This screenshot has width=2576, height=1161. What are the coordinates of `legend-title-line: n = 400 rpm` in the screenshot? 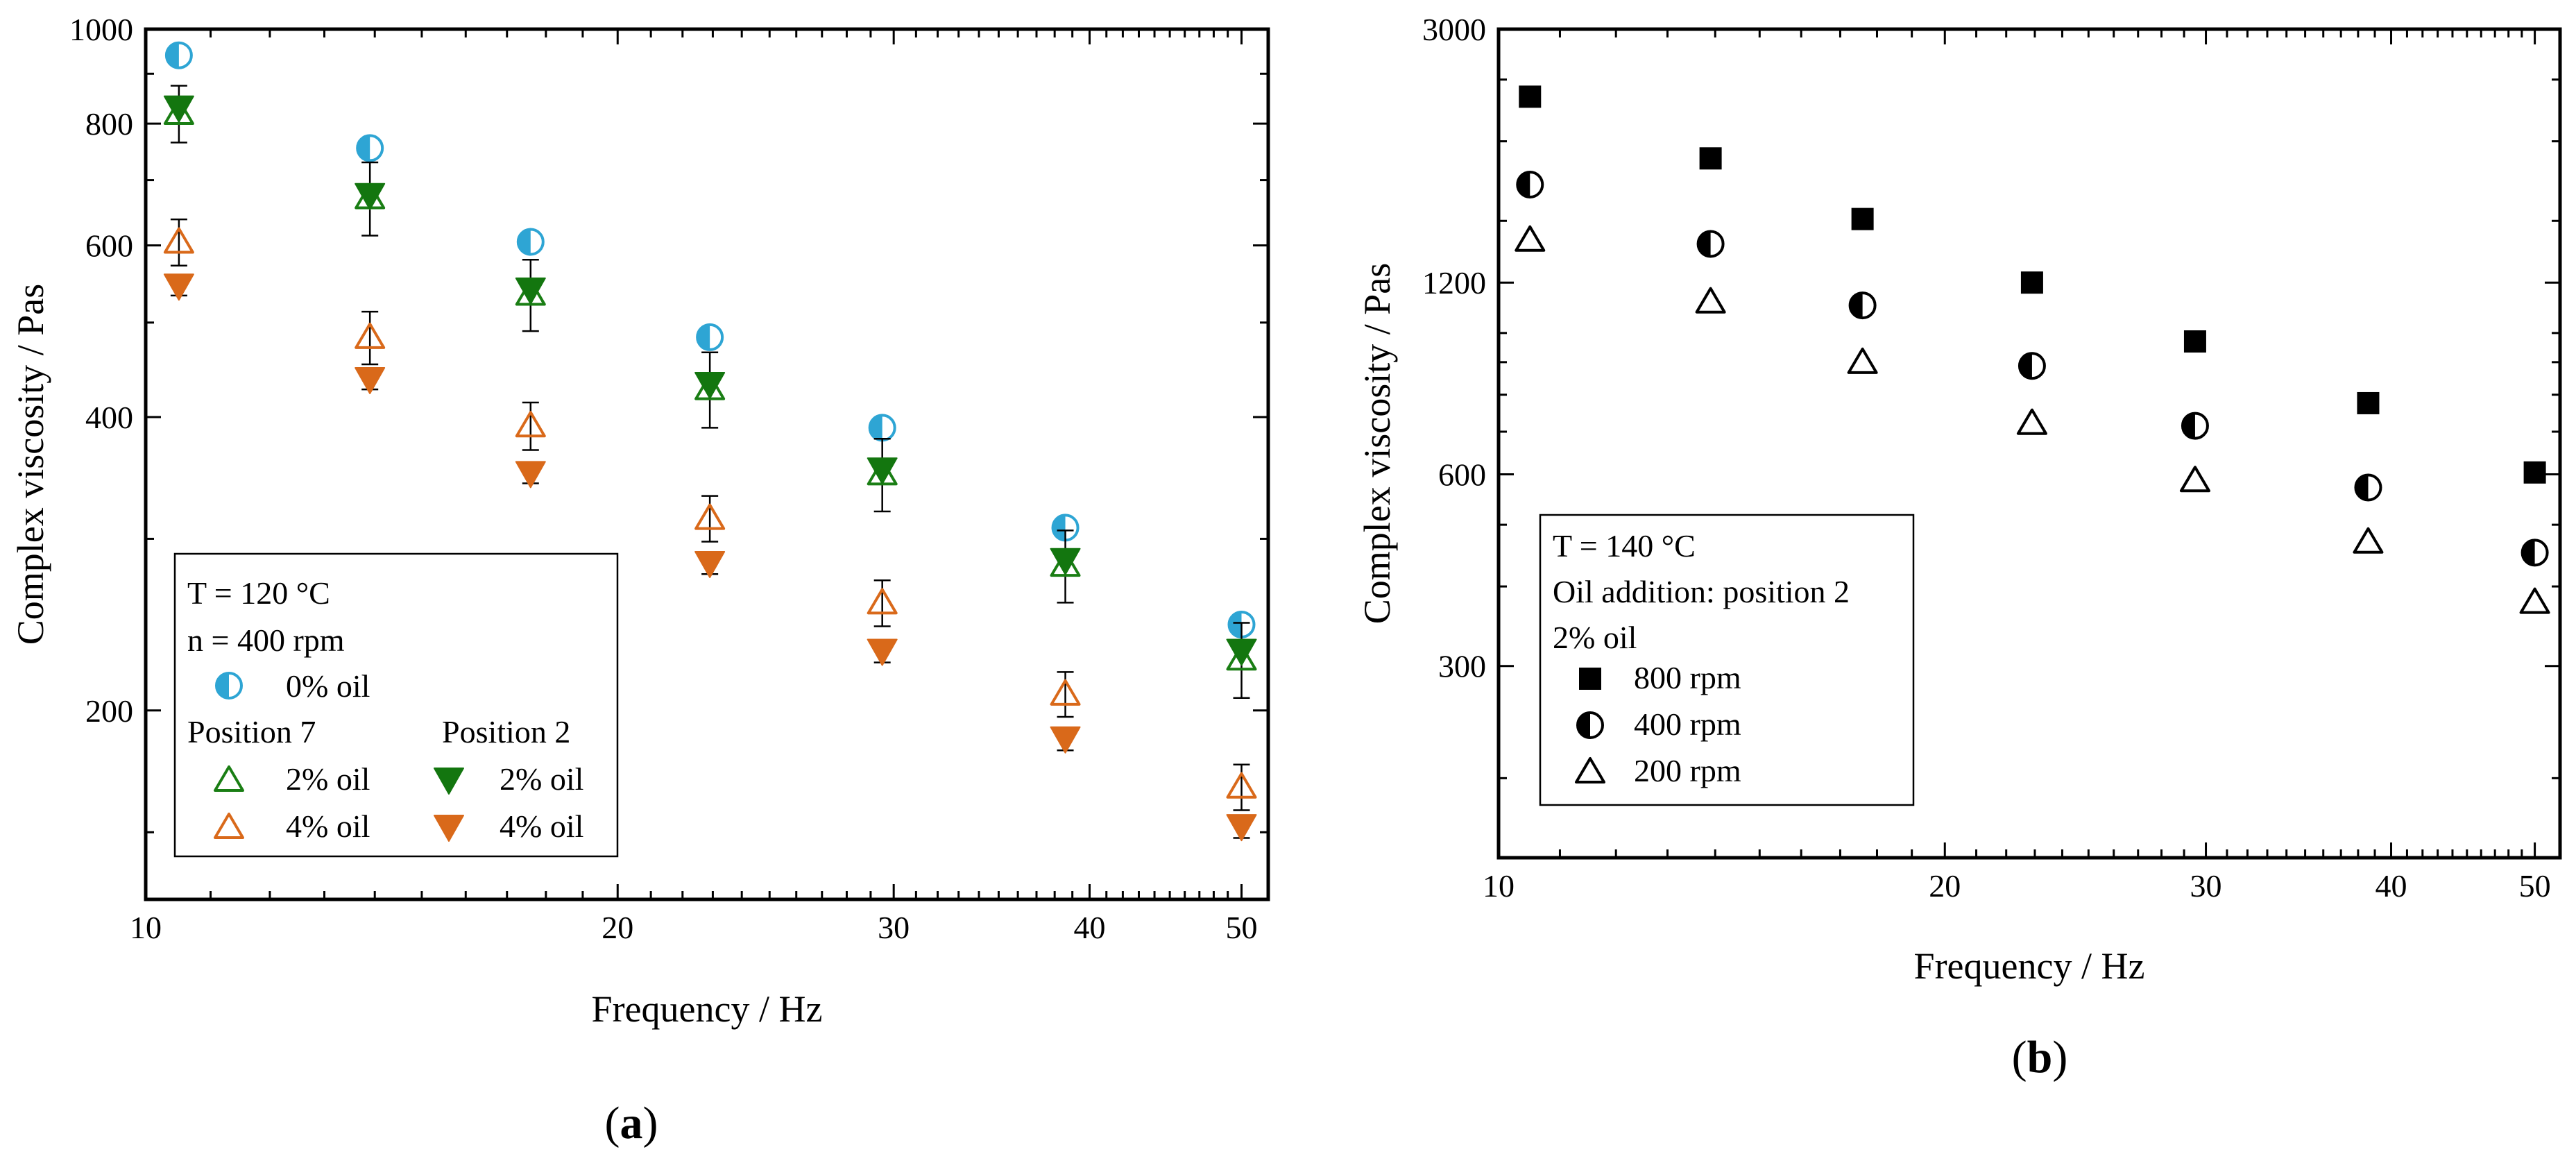 It's located at (266, 640).